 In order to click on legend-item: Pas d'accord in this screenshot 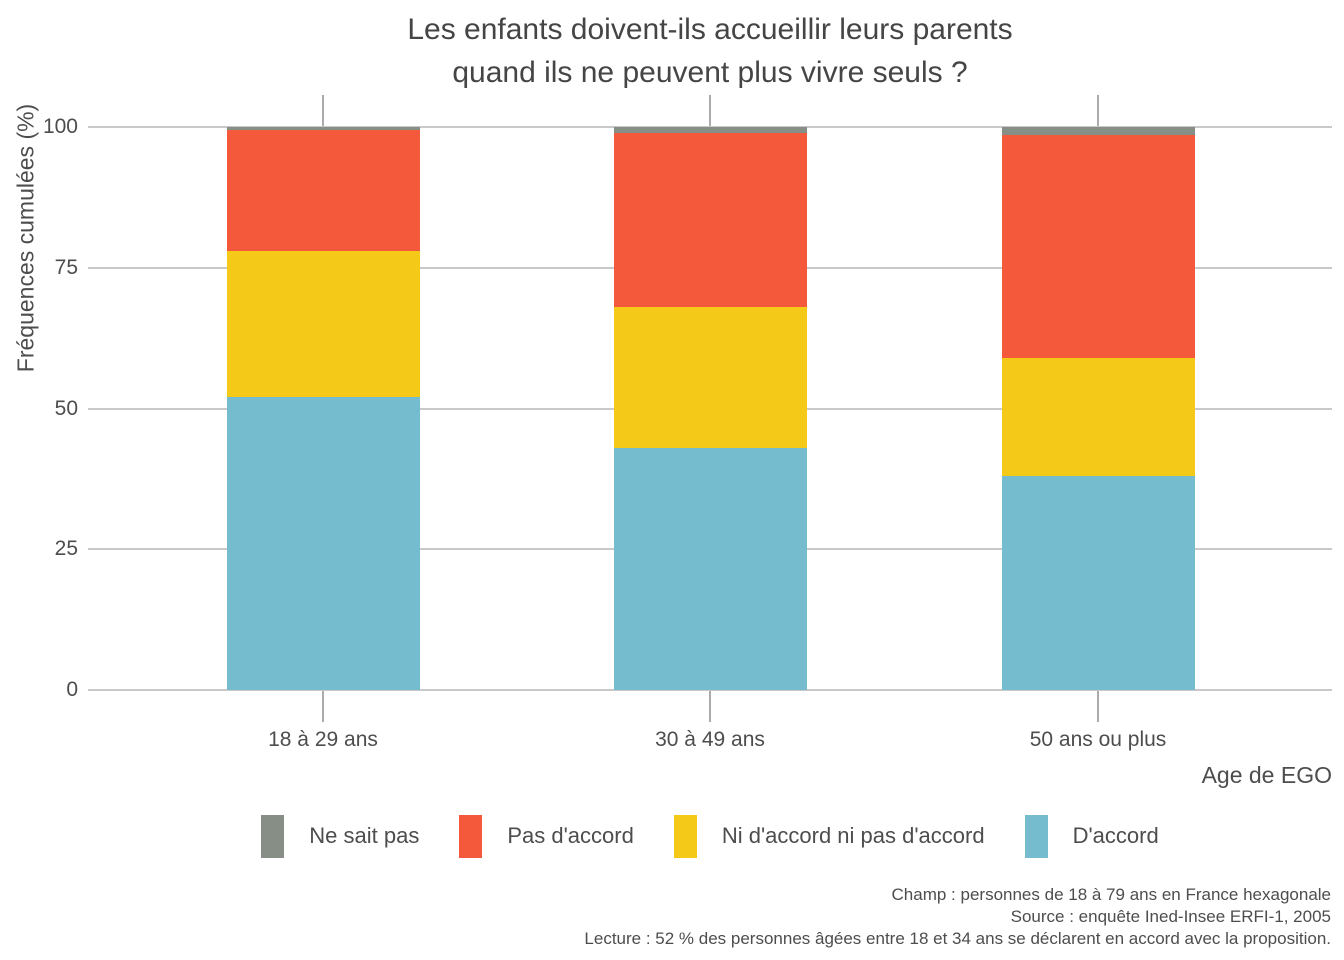, I will do `click(546, 836)`.